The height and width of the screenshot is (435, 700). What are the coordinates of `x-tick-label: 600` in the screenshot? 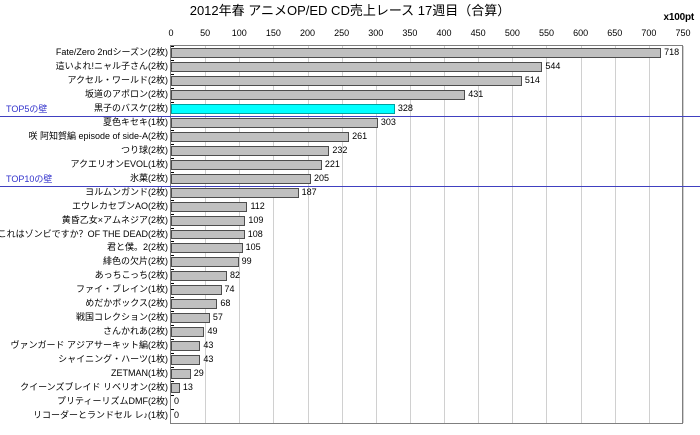 It's located at (581, 33).